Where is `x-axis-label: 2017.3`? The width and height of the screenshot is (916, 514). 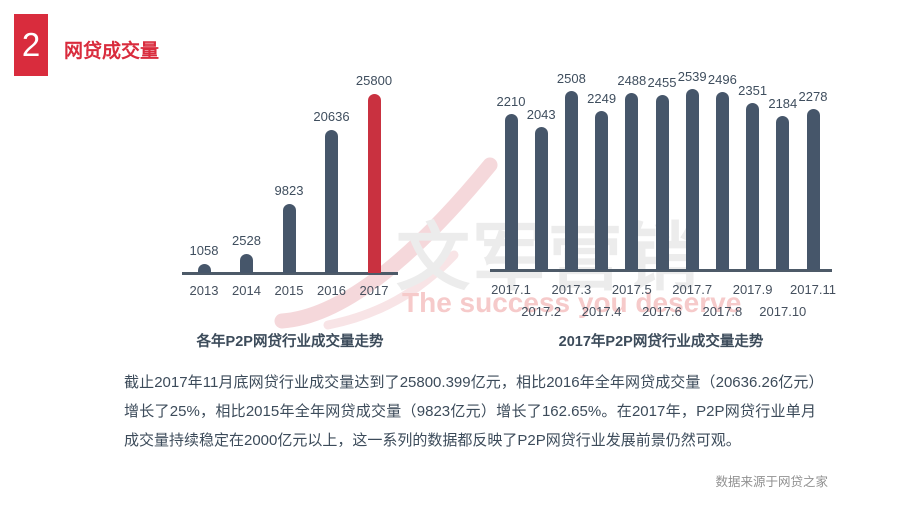
x-axis-label: 2017.3 is located at coordinates (571, 289).